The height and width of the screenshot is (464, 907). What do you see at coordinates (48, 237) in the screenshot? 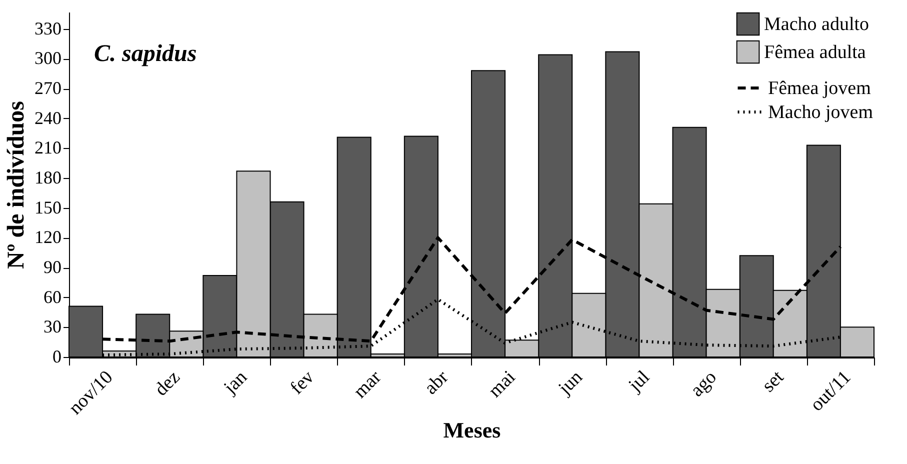
I see `y-tick-label: 120` at bounding box center [48, 237].